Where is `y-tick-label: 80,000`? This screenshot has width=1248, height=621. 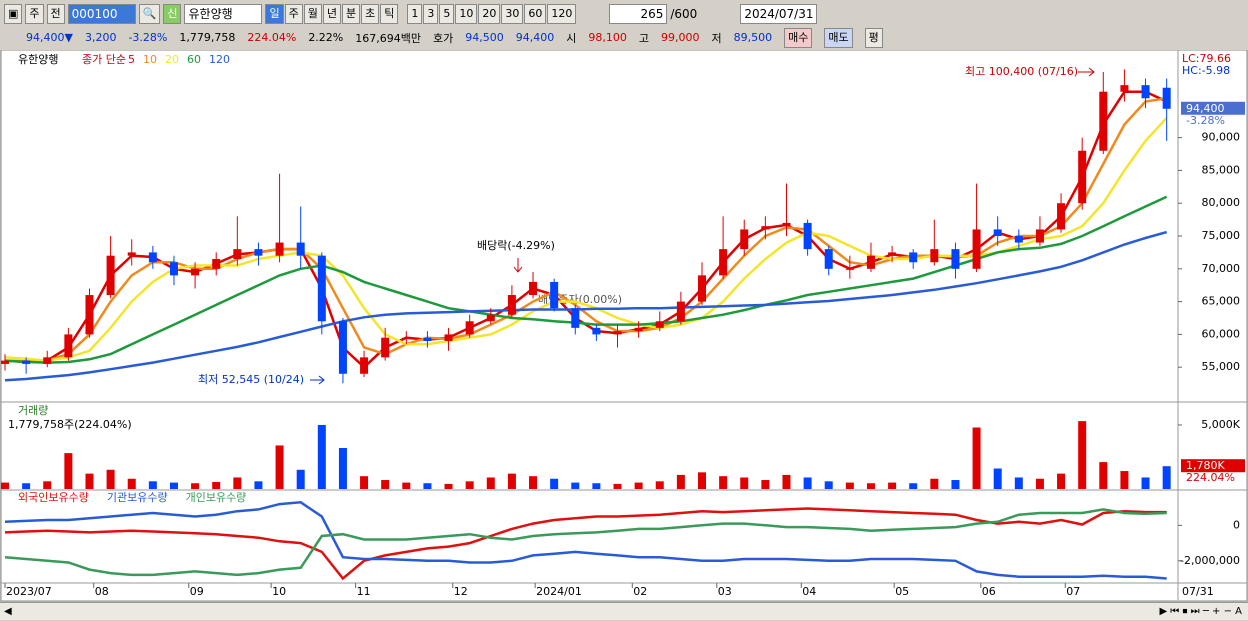
y-tick-label: 80,000 is located at coordinates (1221, 202).